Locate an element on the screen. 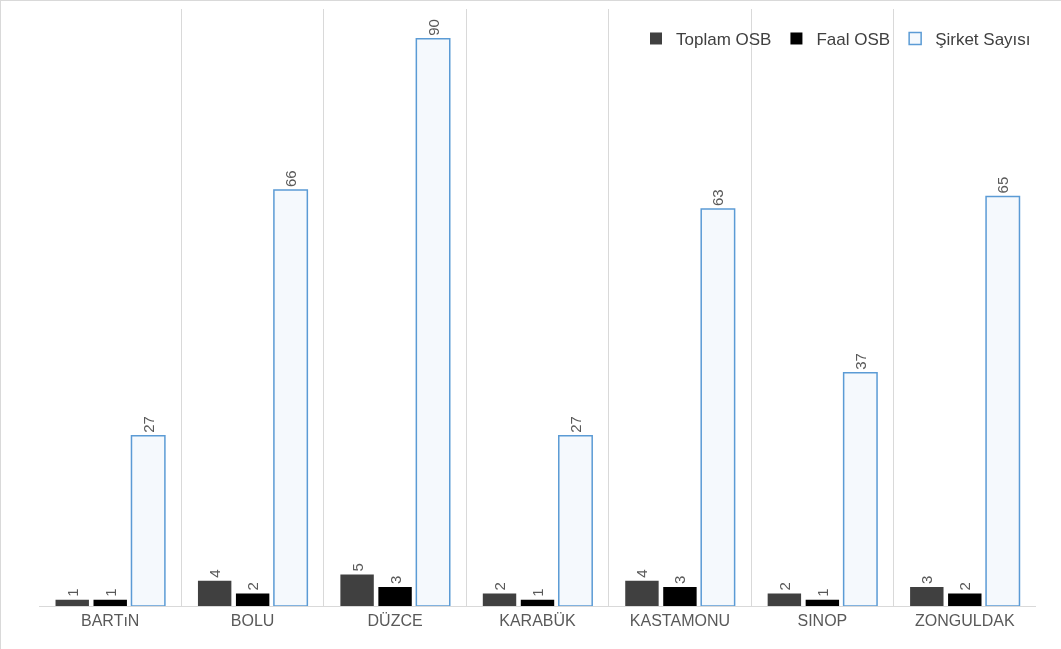 The height and width of the screenshot is (649, 1061). x-tick-label: ZONGULDAK is located at coordinates (965, 621).